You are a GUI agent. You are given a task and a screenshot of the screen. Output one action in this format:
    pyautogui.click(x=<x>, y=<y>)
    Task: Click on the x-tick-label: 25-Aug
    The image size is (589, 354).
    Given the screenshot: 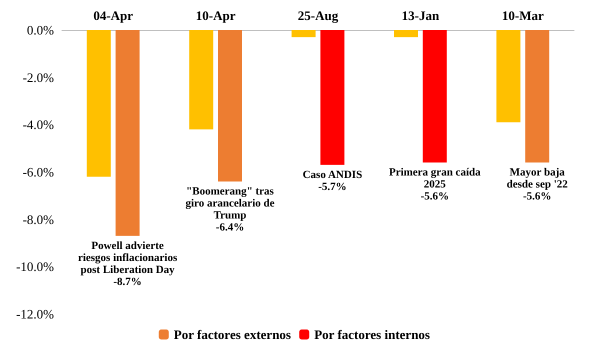 What is the action you would take?
    pyautogui.click(x=318, y=15)
    